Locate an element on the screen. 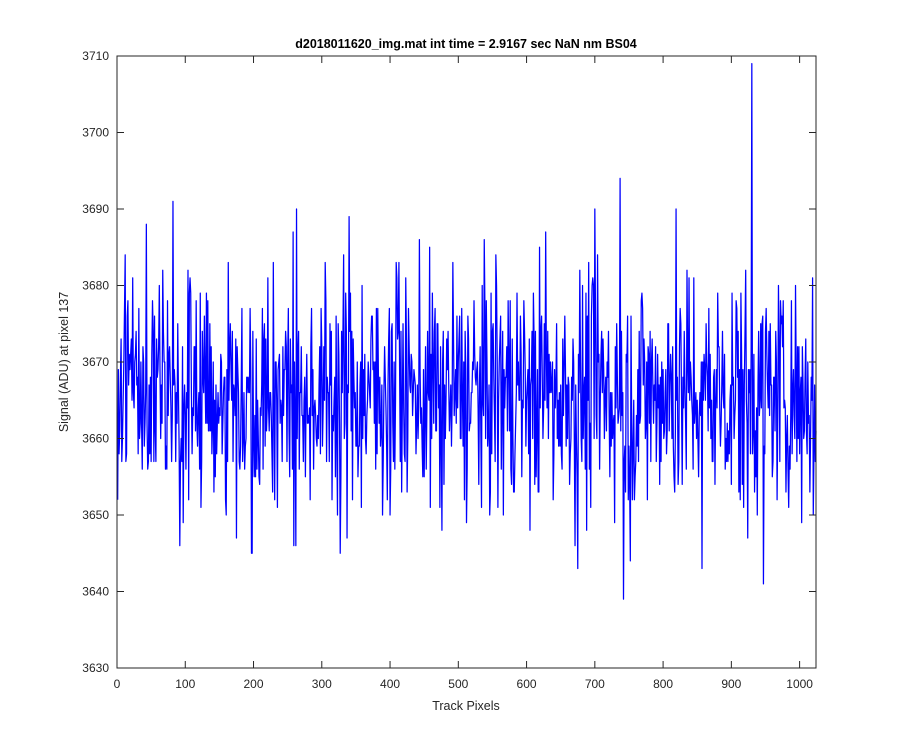  y-tick-label: 3640 is located at coordinates (95, 592).